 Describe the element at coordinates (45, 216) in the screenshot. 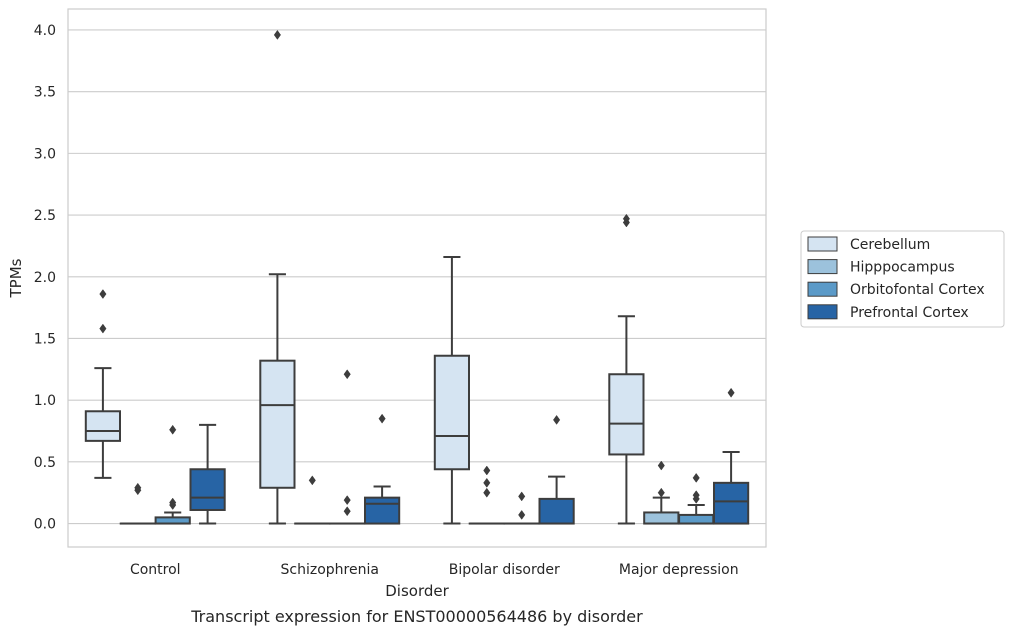

I see `y-tick-label: 2.5` at that location.